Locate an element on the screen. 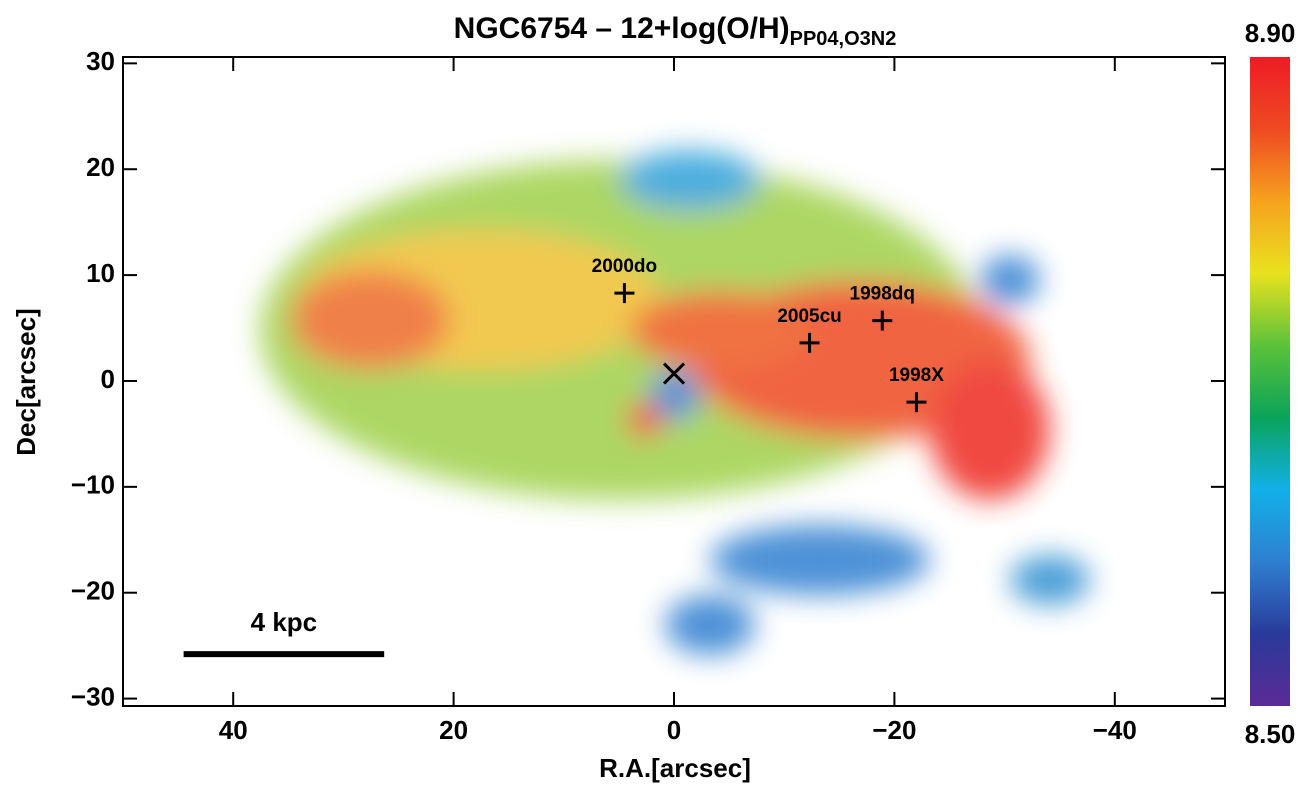 The image size is (1301, 790). y-tick-label: 10 is located at coordinates (100, 273).